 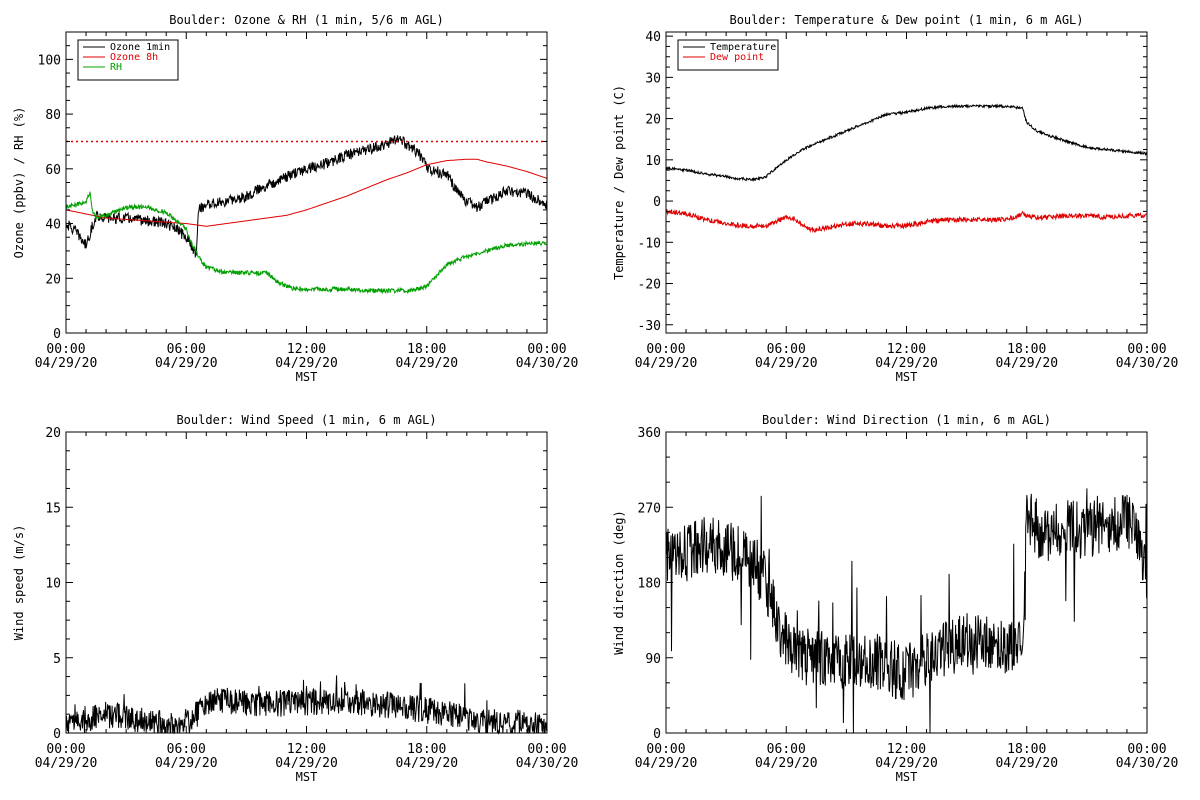 What do you see at coordinates (649, 326) in the screenshot?
I see `y-tick-label: -30` at bounding box center [649, 326].